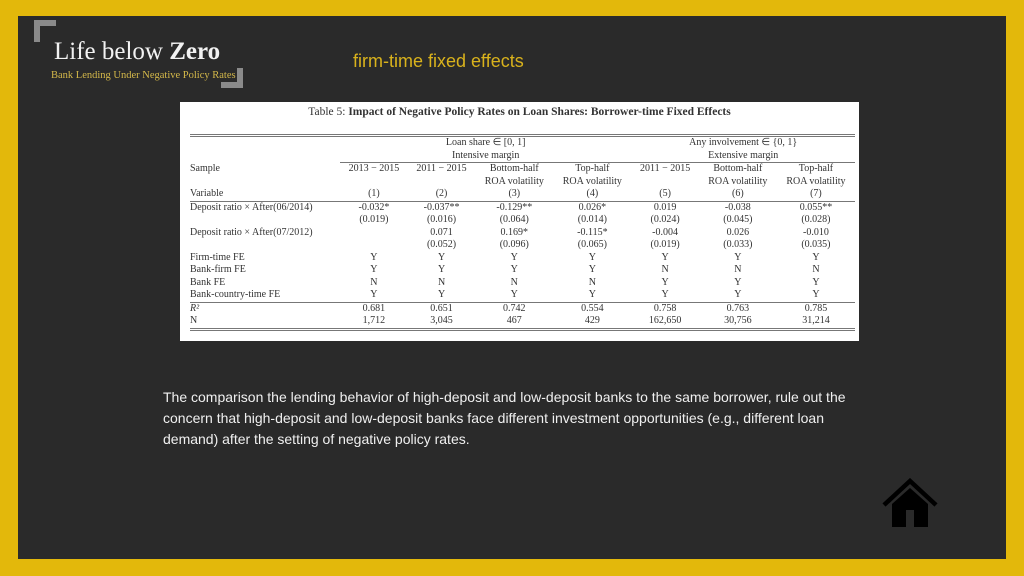  Describe the element at coordinates (664, 182) in the screenshot. I see `sample-cell` at that location.